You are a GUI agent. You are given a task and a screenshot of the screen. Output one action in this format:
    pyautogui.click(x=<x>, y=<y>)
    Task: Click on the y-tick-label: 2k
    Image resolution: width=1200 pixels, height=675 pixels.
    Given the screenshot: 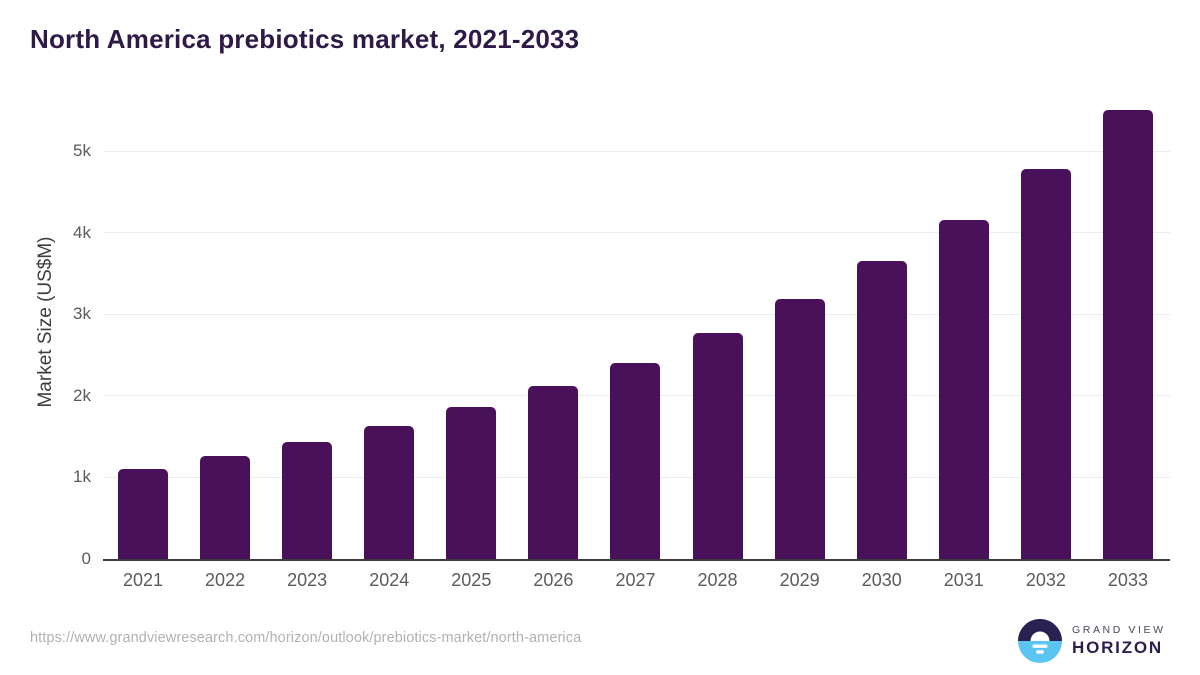 What is the action you would take?
    pyautogui.click(x=82, y=395)
    